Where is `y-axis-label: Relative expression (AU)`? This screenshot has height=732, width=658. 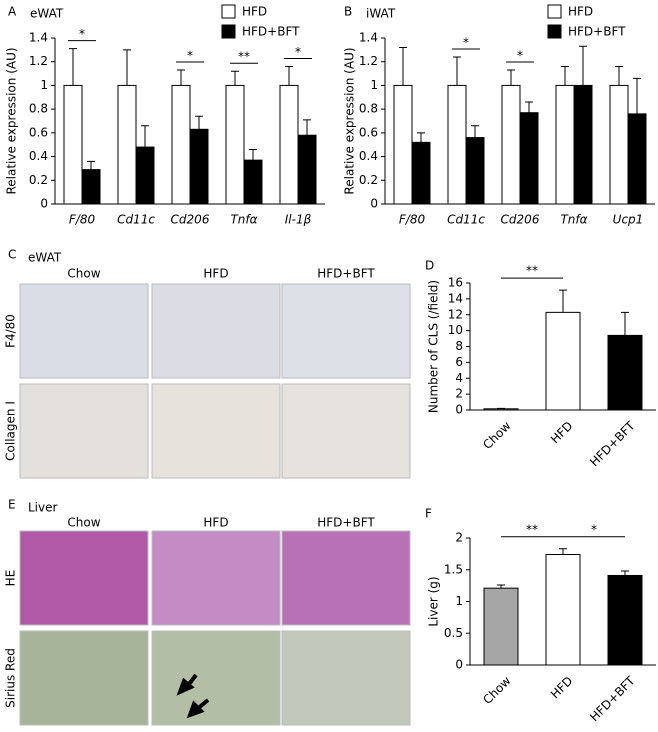
y-axis-label: Relative expression (AU) is located at coordinates (12, 120).